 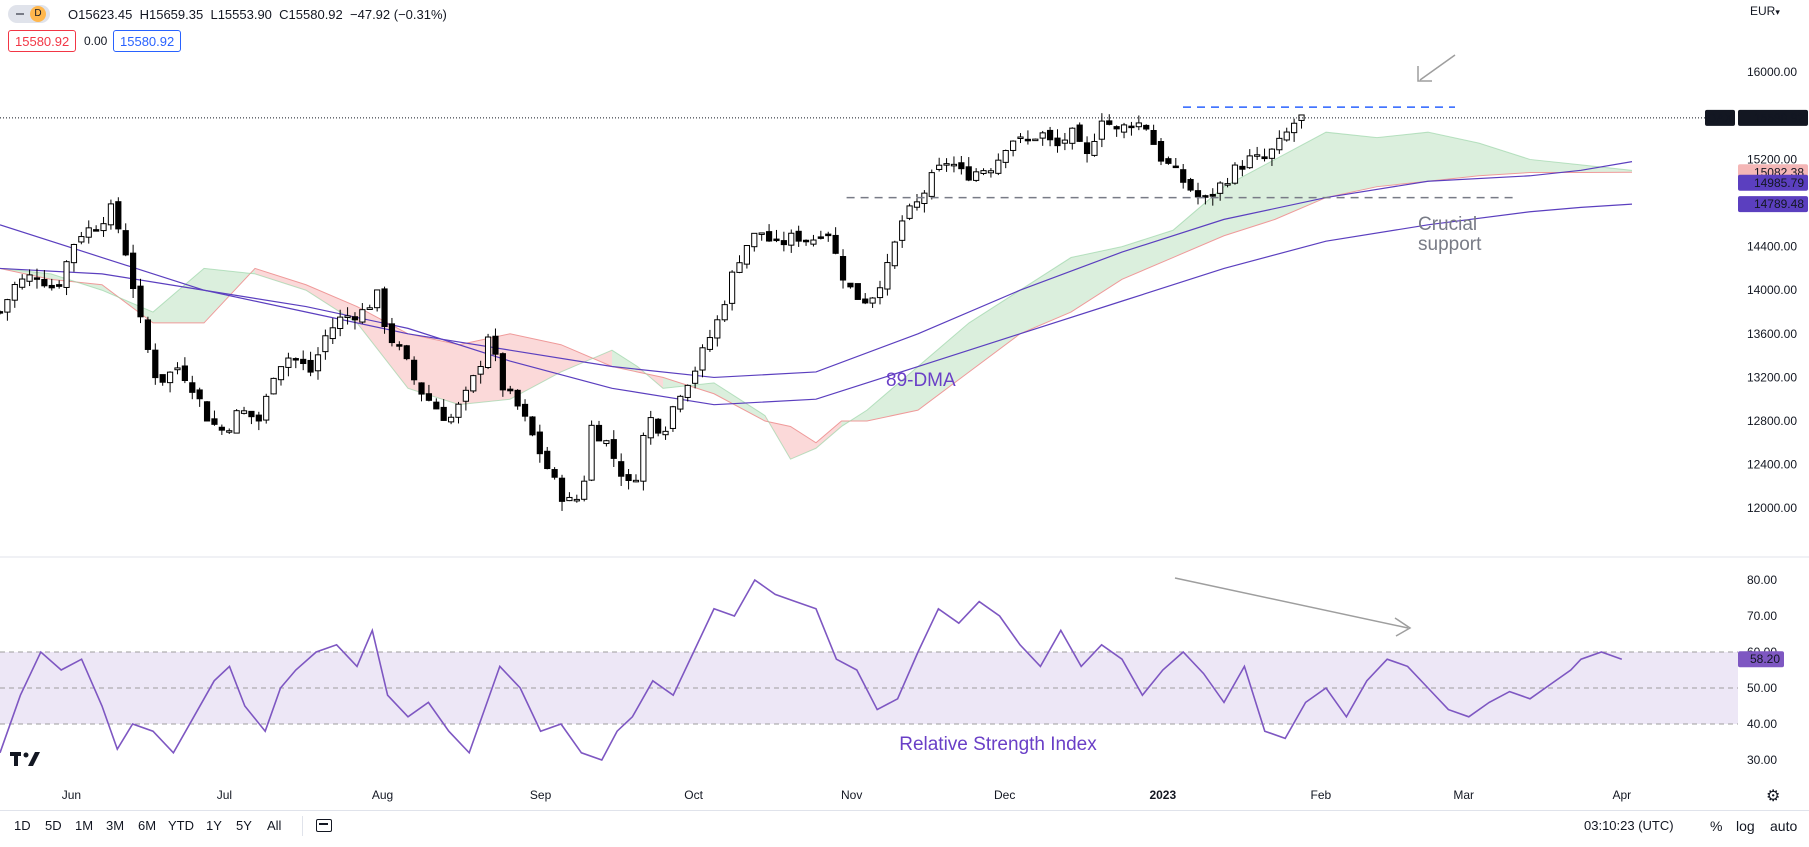 I want to click on bottom-toolbar, so click(x=904, y=828).